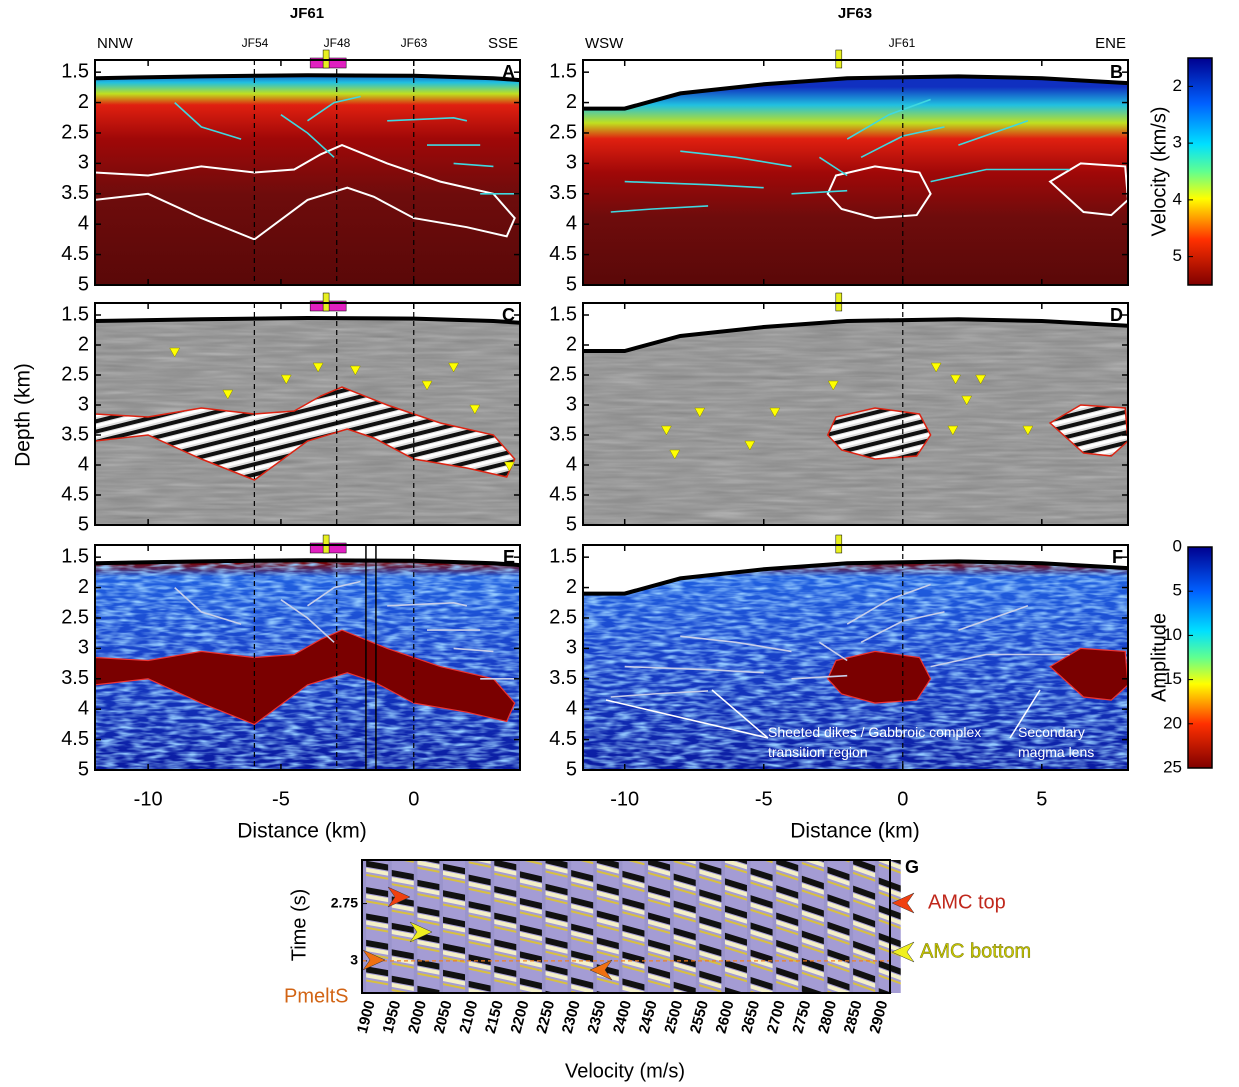 The height and width of the screenshot is (1087, 1239). What do you see at coordinates (878, 1017) in the screenshot?
I see `g-x-tick-label: 2900` at bounding box center [878, 1017].